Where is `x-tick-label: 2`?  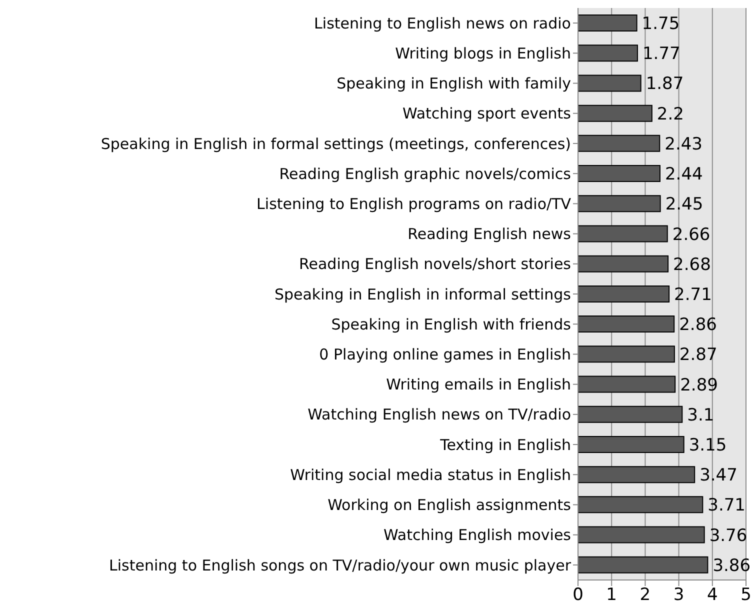
x-tick-label: 2 is located at coordinates (645, 595).